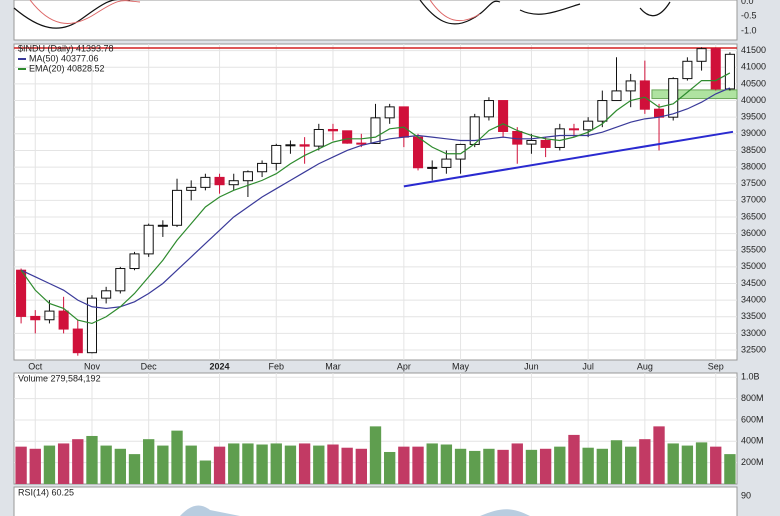 The width and height of the screenshot is (780, 516). Describe the element at coordinates (753, 100) in the screenshot. I see `y-tick-label: 40000` at that location.